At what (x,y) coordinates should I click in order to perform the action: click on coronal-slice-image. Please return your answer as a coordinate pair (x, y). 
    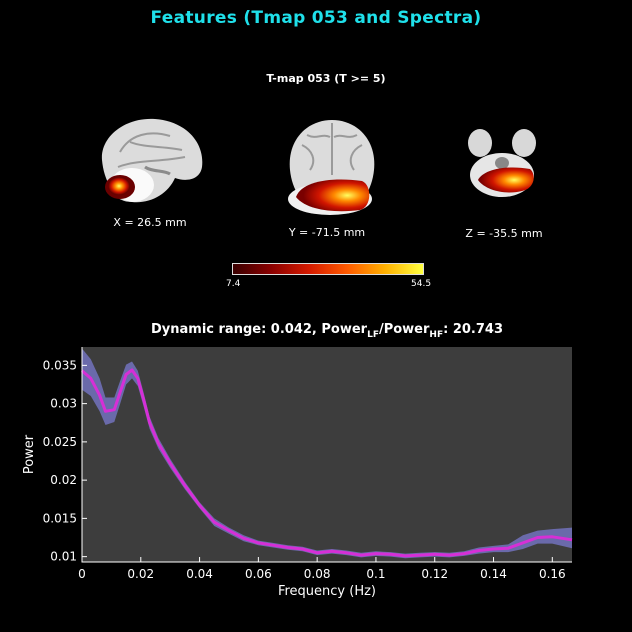
    Looking at the image, I should click on (331, 167).